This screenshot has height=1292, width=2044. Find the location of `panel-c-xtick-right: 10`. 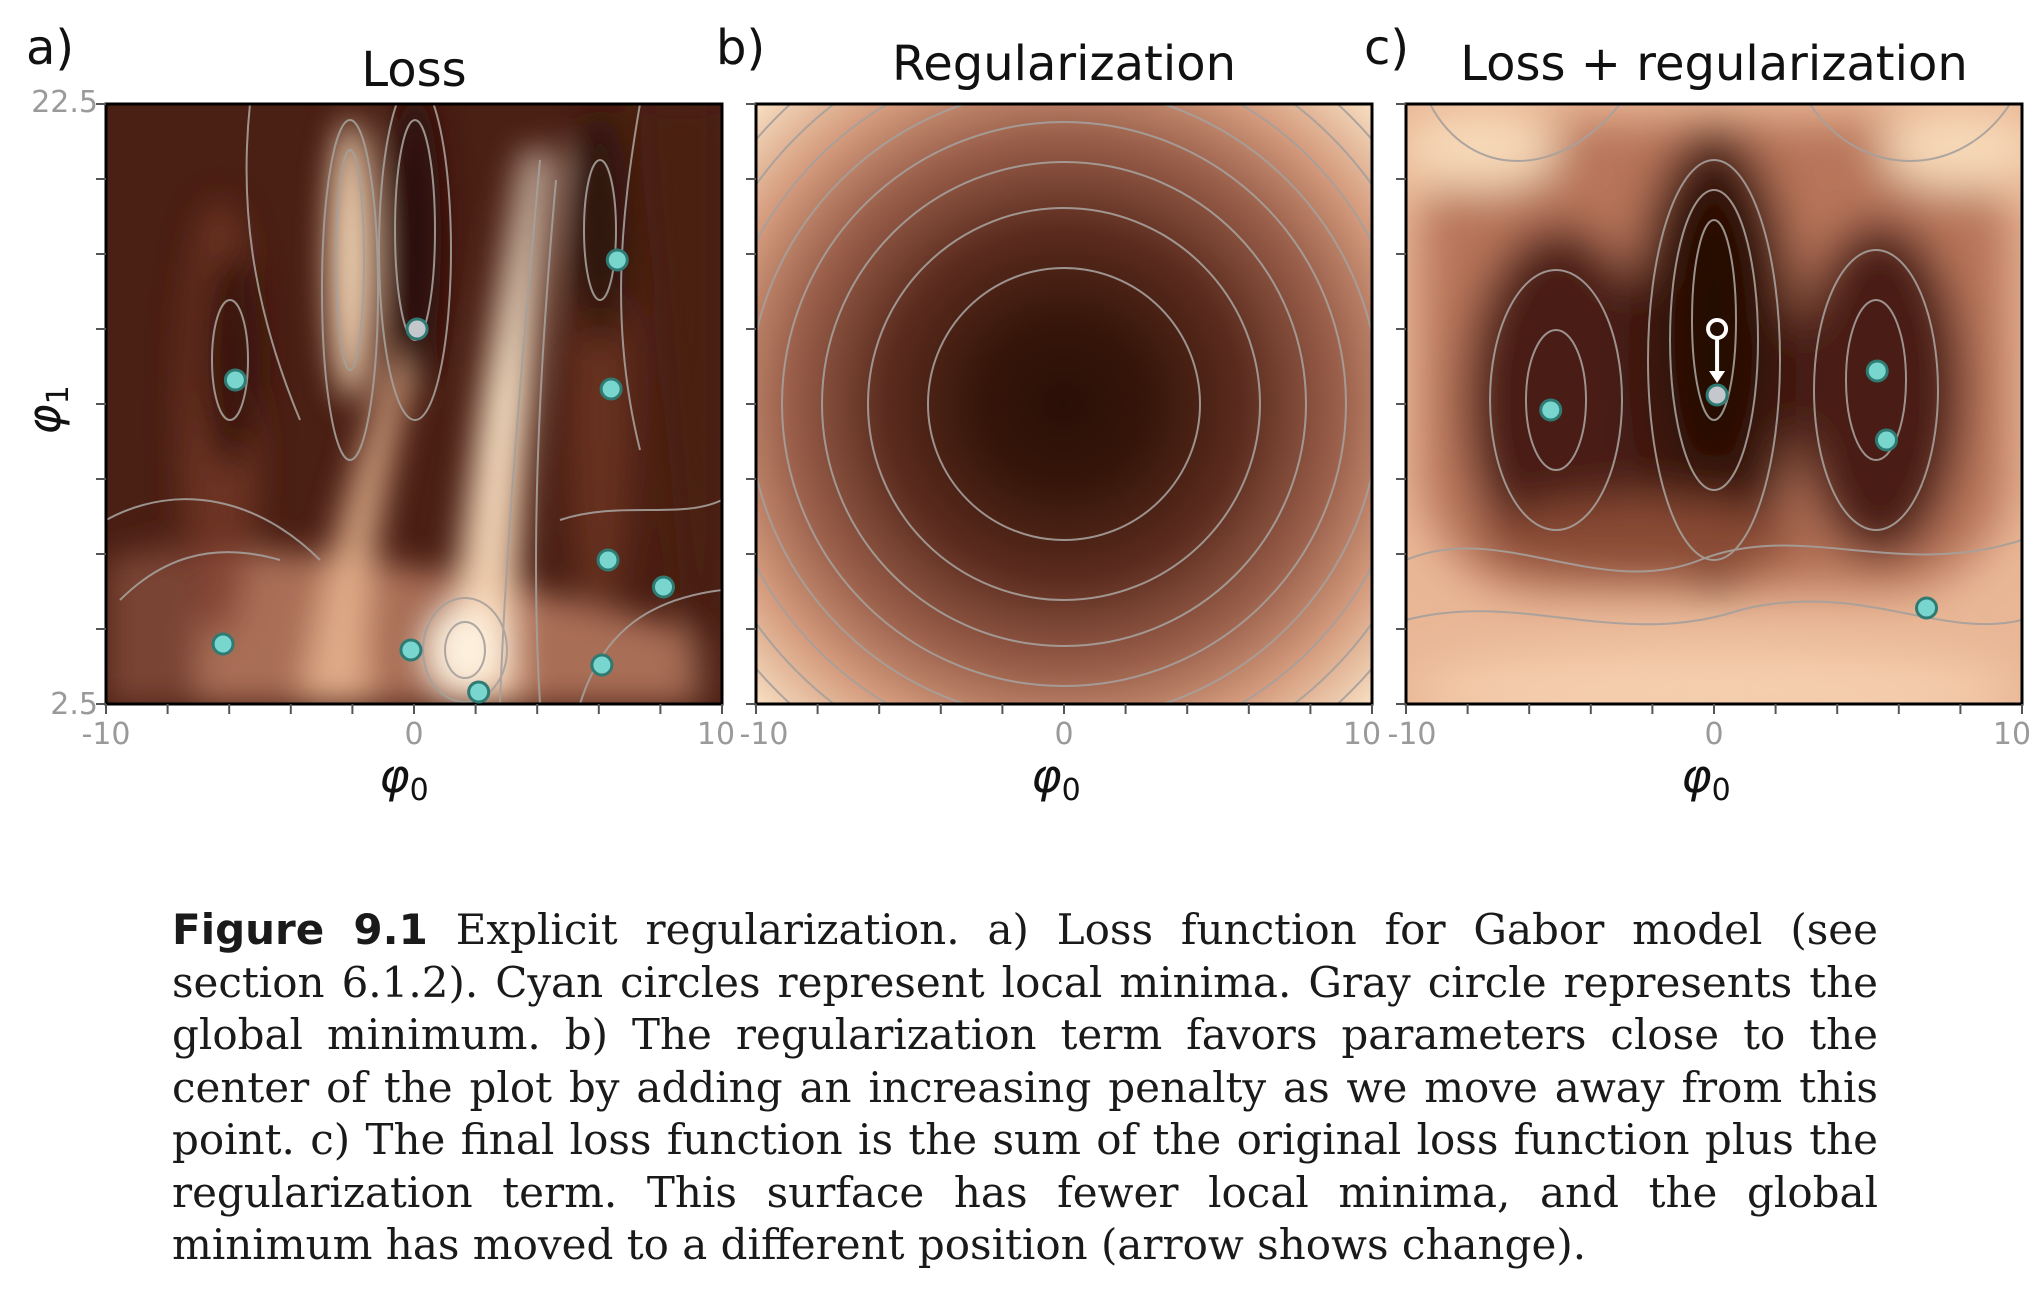

panel-c-xtick-right: 10 is located at coordinates (2012, 734).